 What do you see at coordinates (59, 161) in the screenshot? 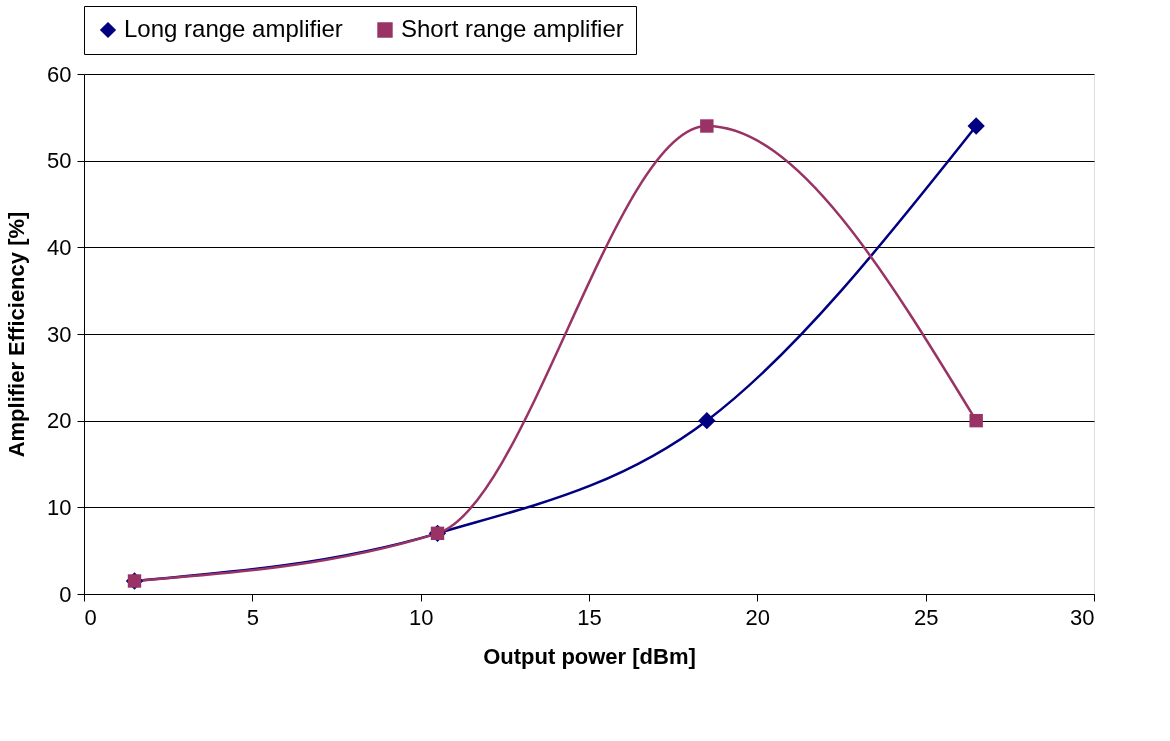
I see `y-tick-label: 50` at bounding box center [59, 161].